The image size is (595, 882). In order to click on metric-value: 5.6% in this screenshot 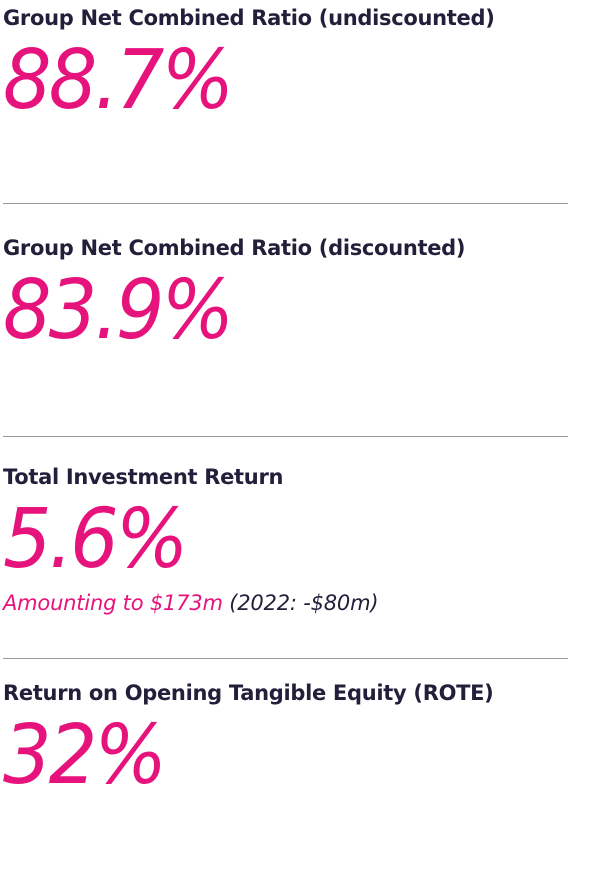, I will do `click(95, 539)`.